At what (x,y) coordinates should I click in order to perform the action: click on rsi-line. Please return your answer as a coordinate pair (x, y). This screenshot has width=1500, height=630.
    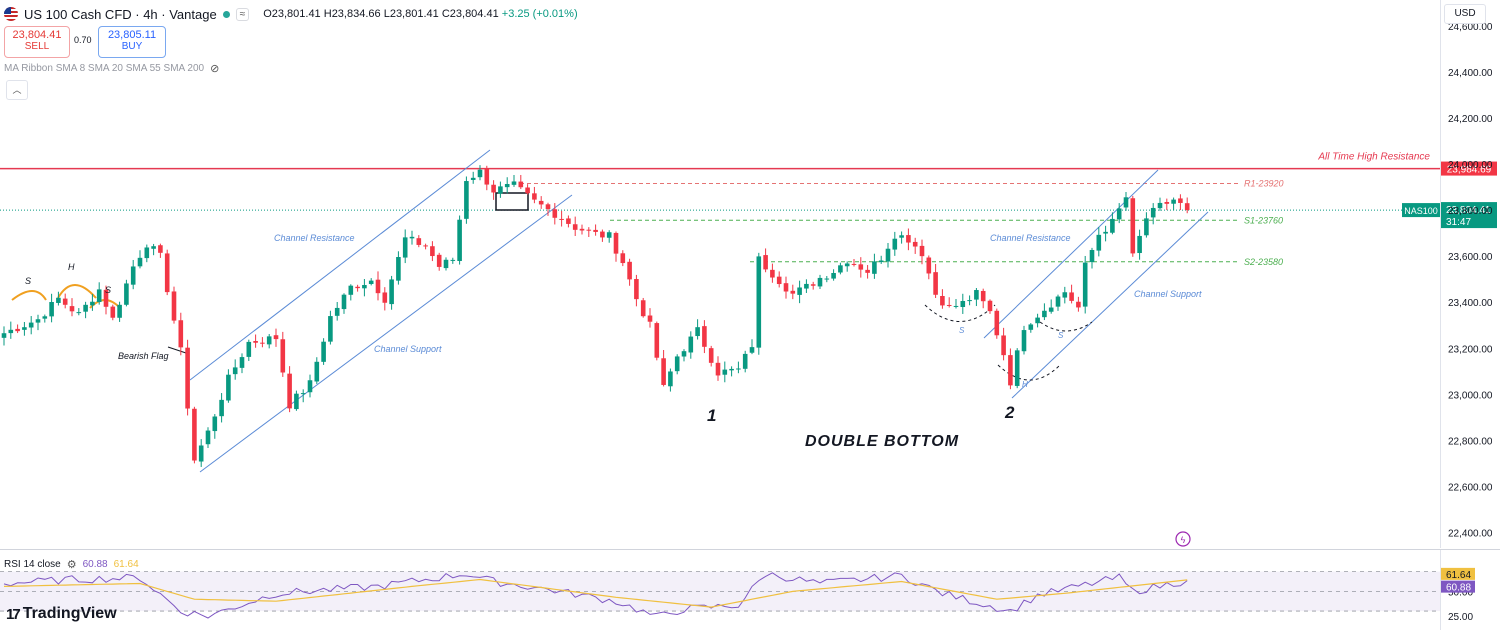
    Looking at the image, I should click on (595, 595).